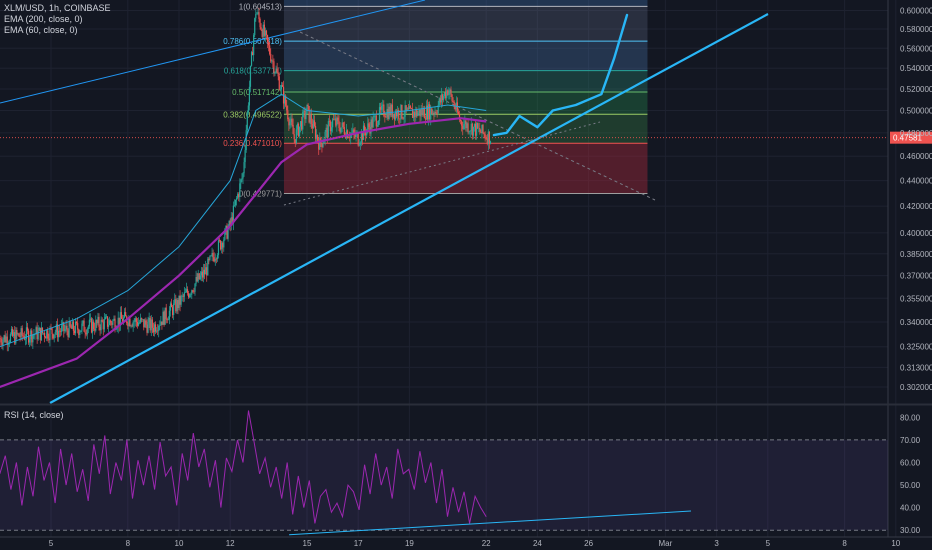 Image resolution: width=932 pixels, height=550 pixels. I want to click on rsi-legend: RSI (14, close), so click(34, 415).